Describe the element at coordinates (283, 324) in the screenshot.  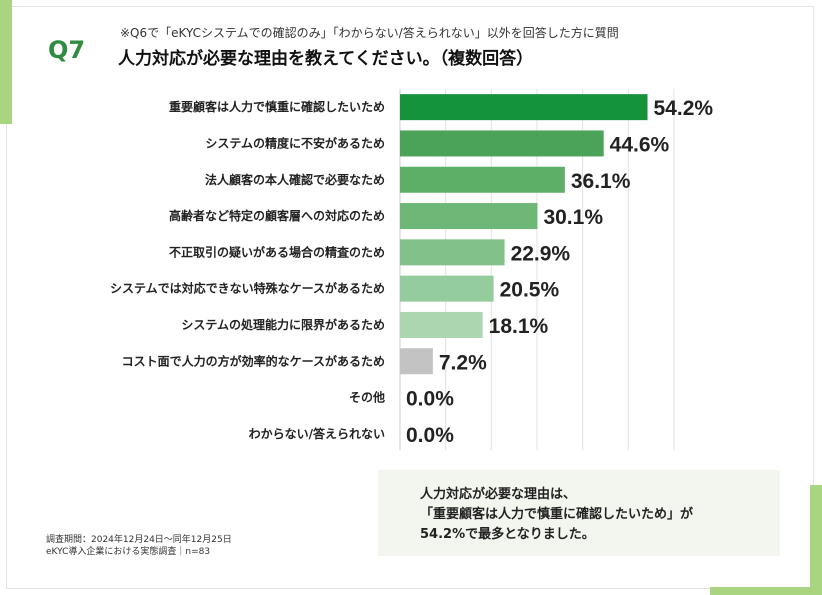
I see `category-label: システムの処理能力に限界があるため` at that location.